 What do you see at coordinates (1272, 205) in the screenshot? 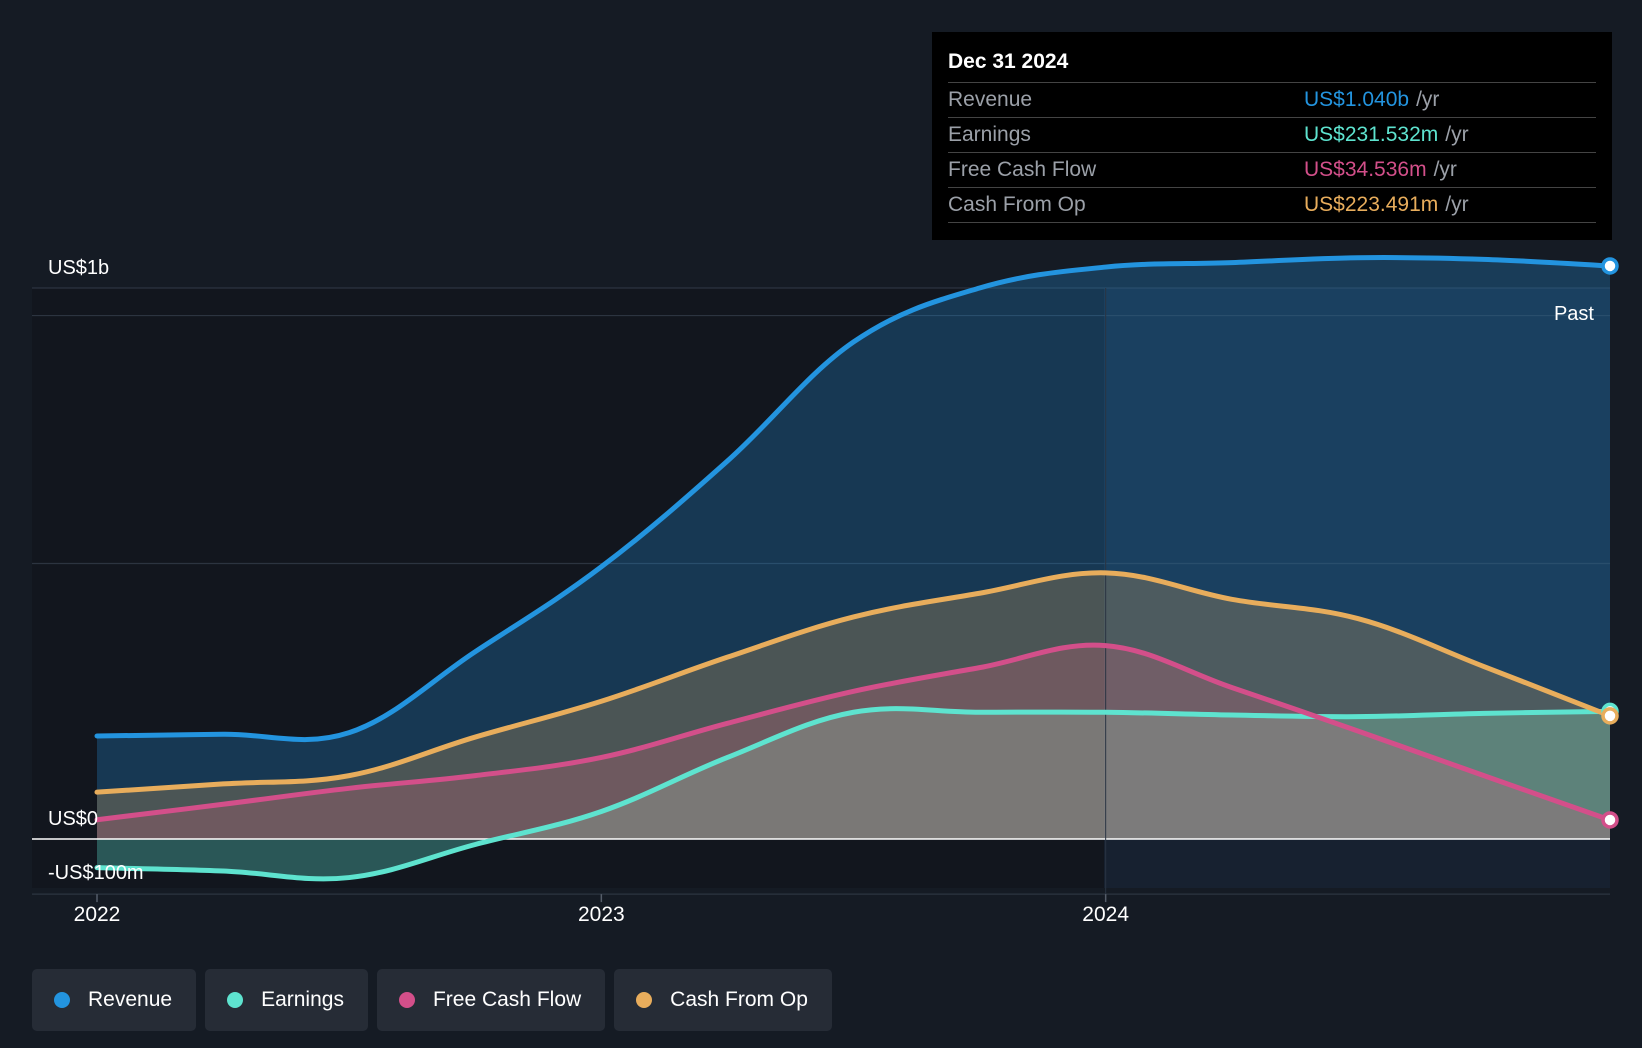
I see `tooltip-row-cash-from-op: Cash From Op US$223.491m /yr` at bounding box center [1272, 205].